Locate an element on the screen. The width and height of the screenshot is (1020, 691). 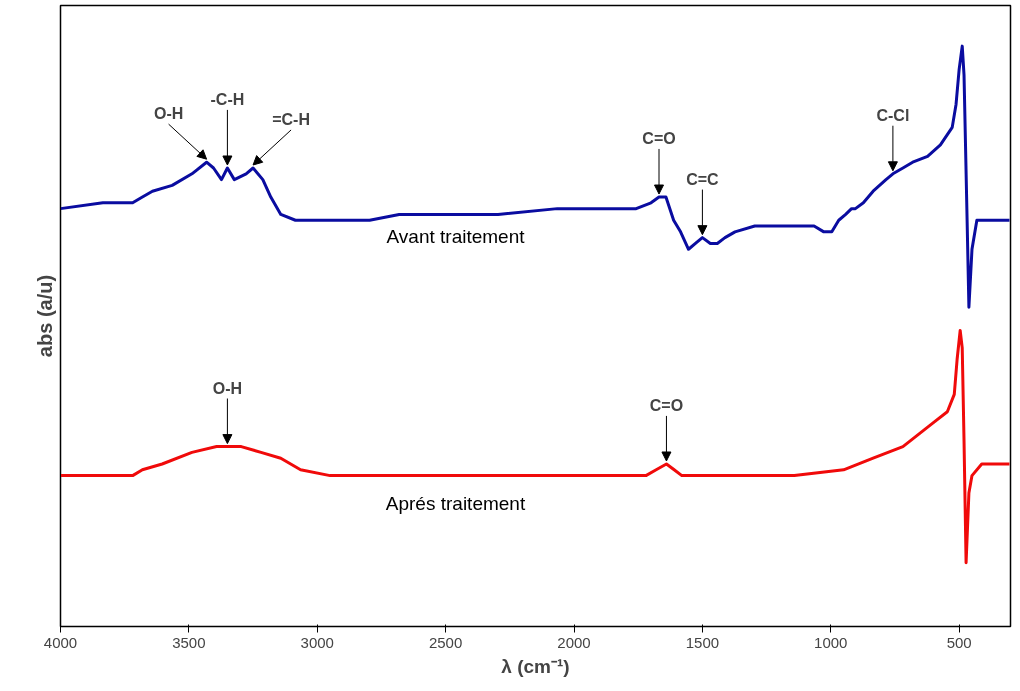
y-axis-title: abs (a/u) is located at coordinates (44, 316).